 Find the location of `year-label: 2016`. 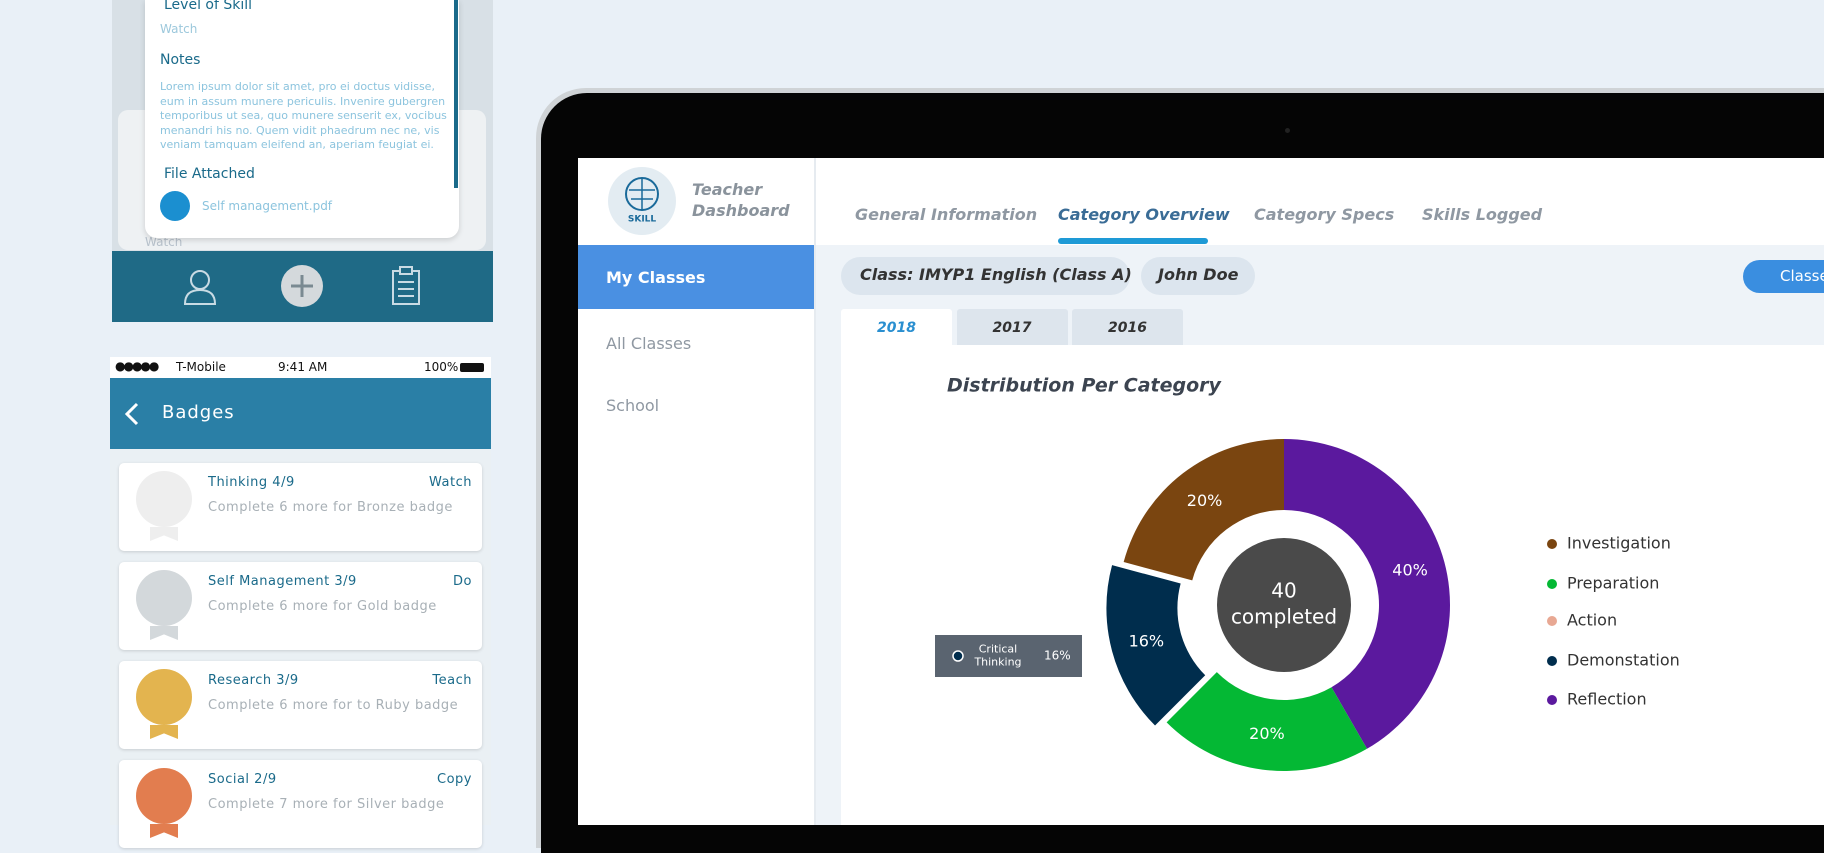

year-label: 2016 is located at coordinates (1127, 328).